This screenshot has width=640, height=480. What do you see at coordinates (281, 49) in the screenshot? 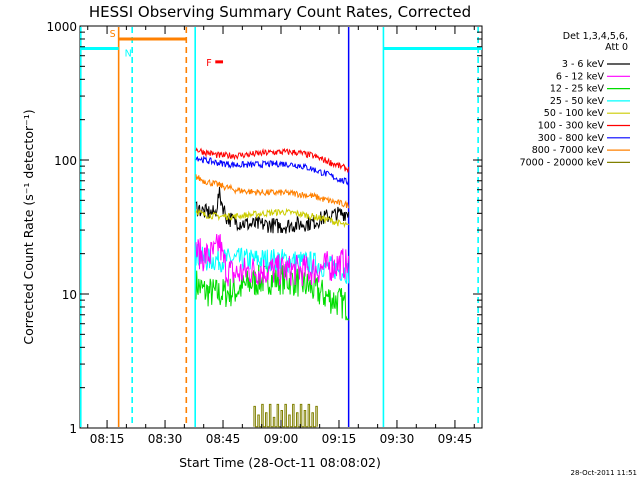
I see `state-flags: SN F` at bounding box center [281, 49].